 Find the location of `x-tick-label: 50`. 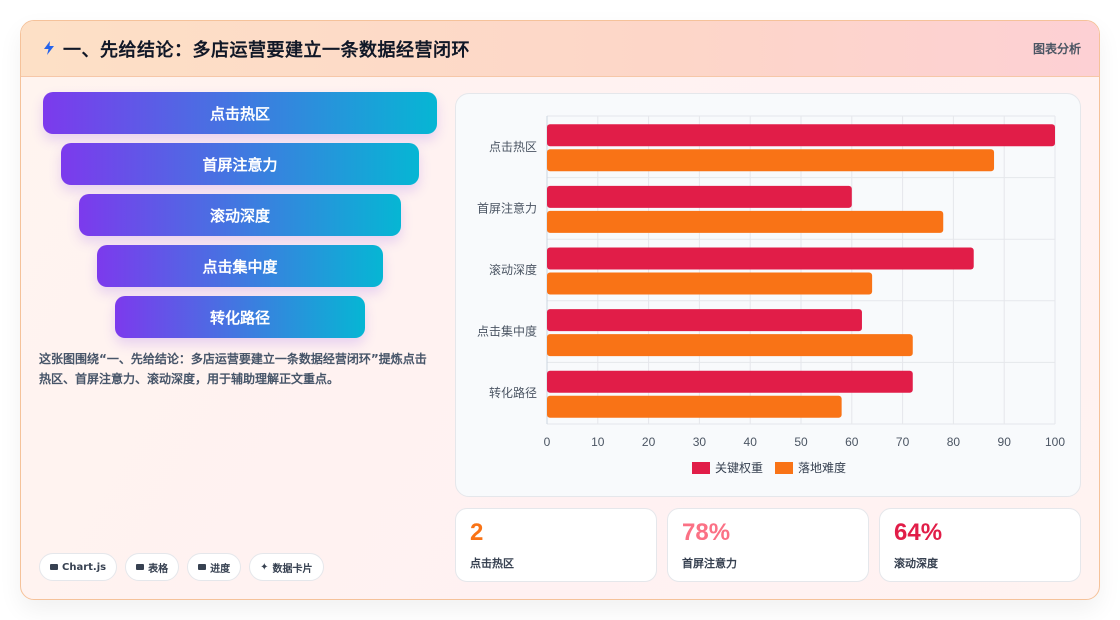

x-tick-label: 50 is located at coordinates (801, 442).